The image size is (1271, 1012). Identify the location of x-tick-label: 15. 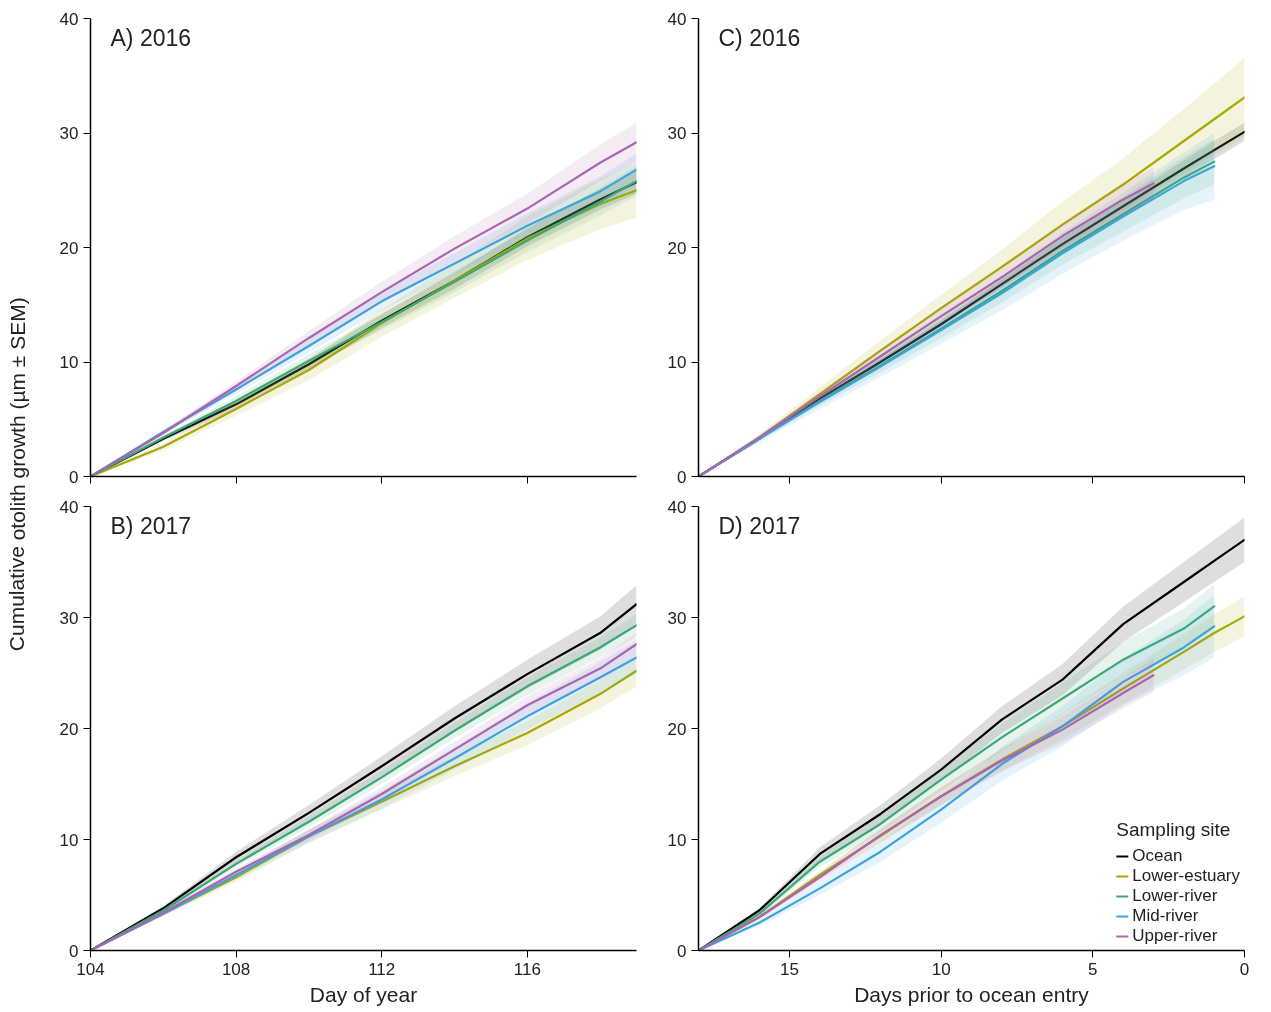
(789, 969).